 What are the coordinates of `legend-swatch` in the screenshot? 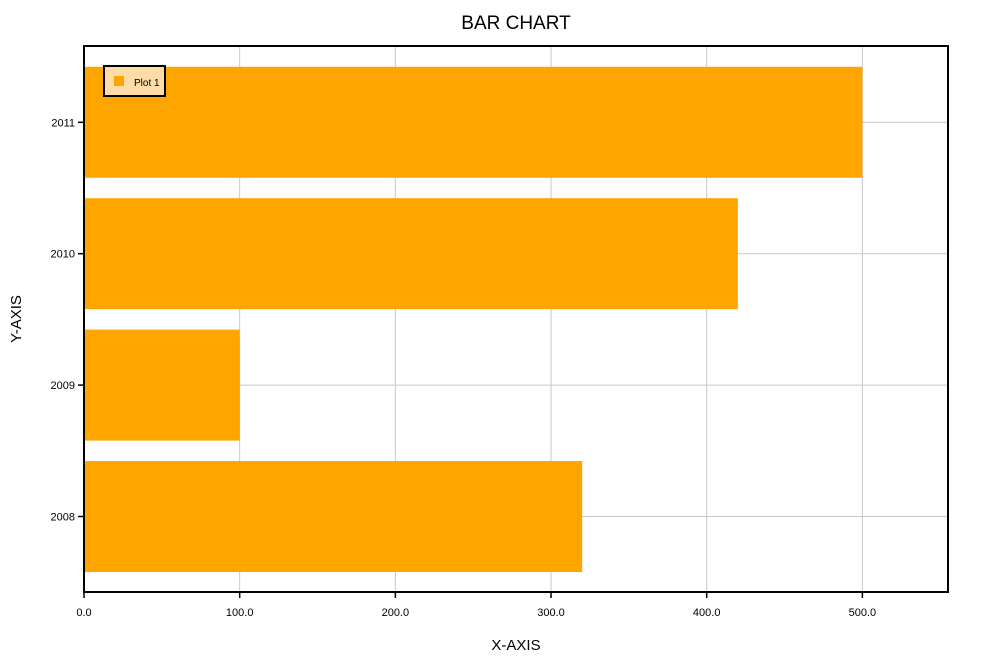 It's located at (119, 81).